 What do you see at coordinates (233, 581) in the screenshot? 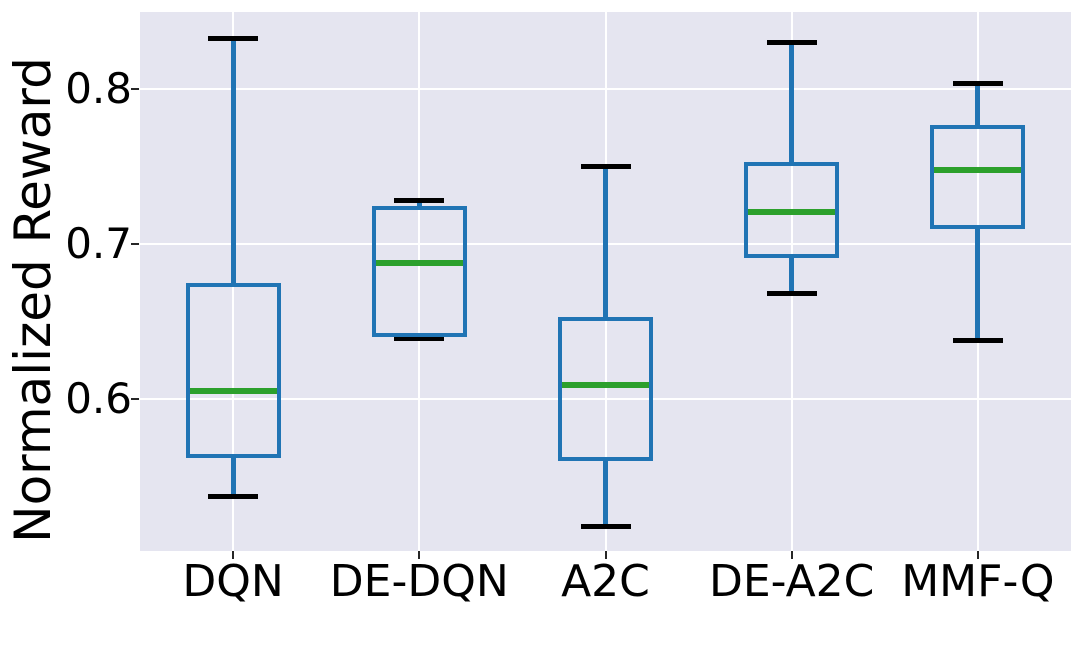
I see `x-tick-label: DQN` at bounding box center [233, 581].